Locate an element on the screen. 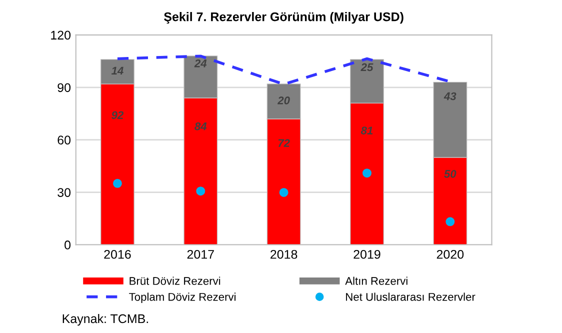  y-tick-label: 120 is located at coordinates (61, 35).